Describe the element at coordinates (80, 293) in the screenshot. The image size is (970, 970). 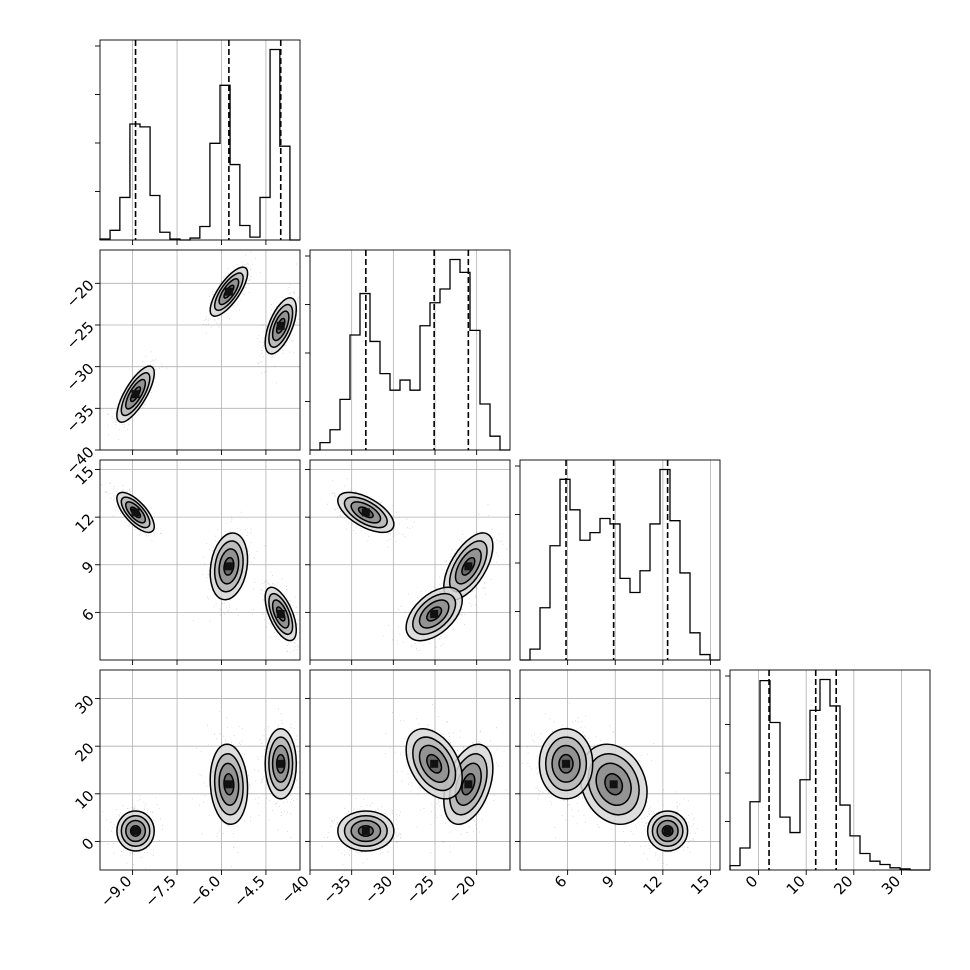
I see `y-tick-label: −20` at that location.